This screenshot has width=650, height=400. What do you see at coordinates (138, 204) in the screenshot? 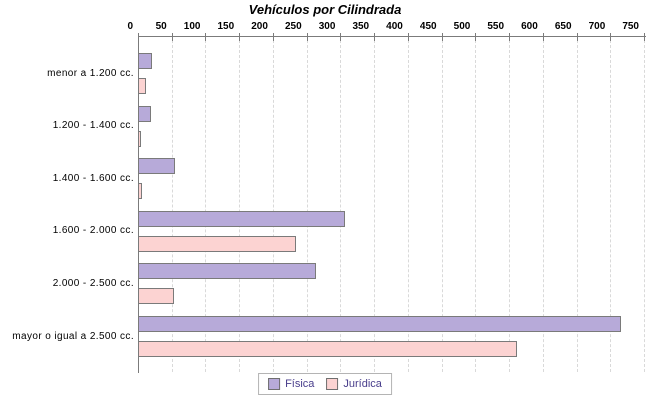
I see `y-axis-line` at bounding box center [138, 204].